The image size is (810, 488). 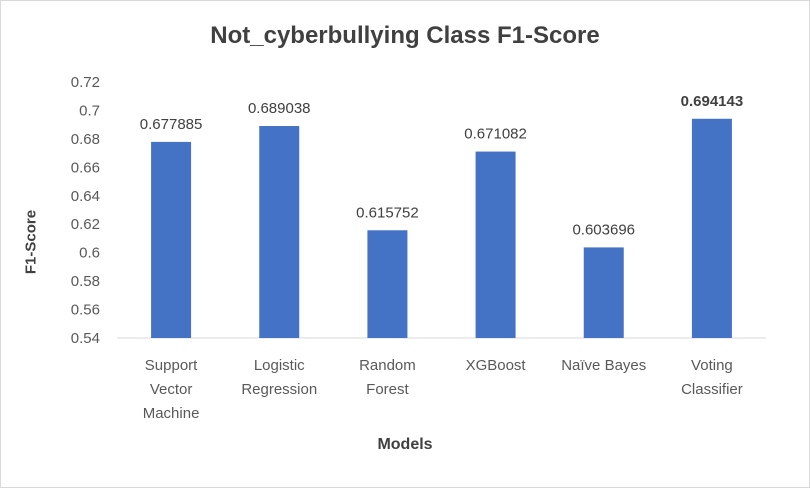 What do you see at coordinates (171, 389) in the screenshot?
I see `x-category-label: Vector` at bounding box center [171, 389].